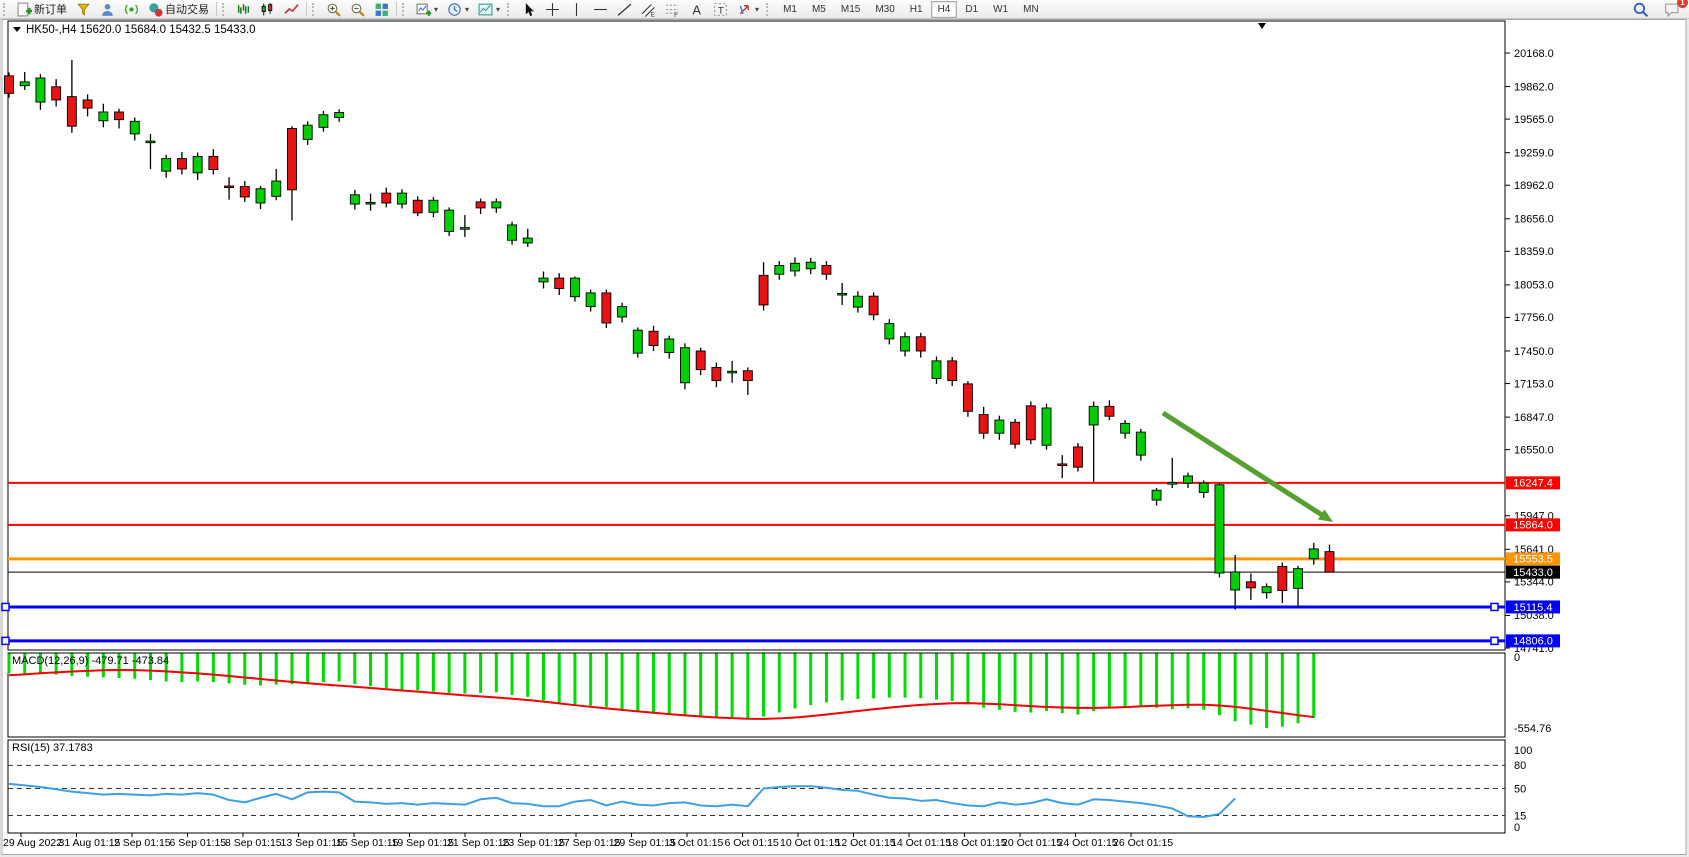  Describe the element at coordinates (576, 9) in the screenshot. I see `vertical-line-tool-button` at that location.